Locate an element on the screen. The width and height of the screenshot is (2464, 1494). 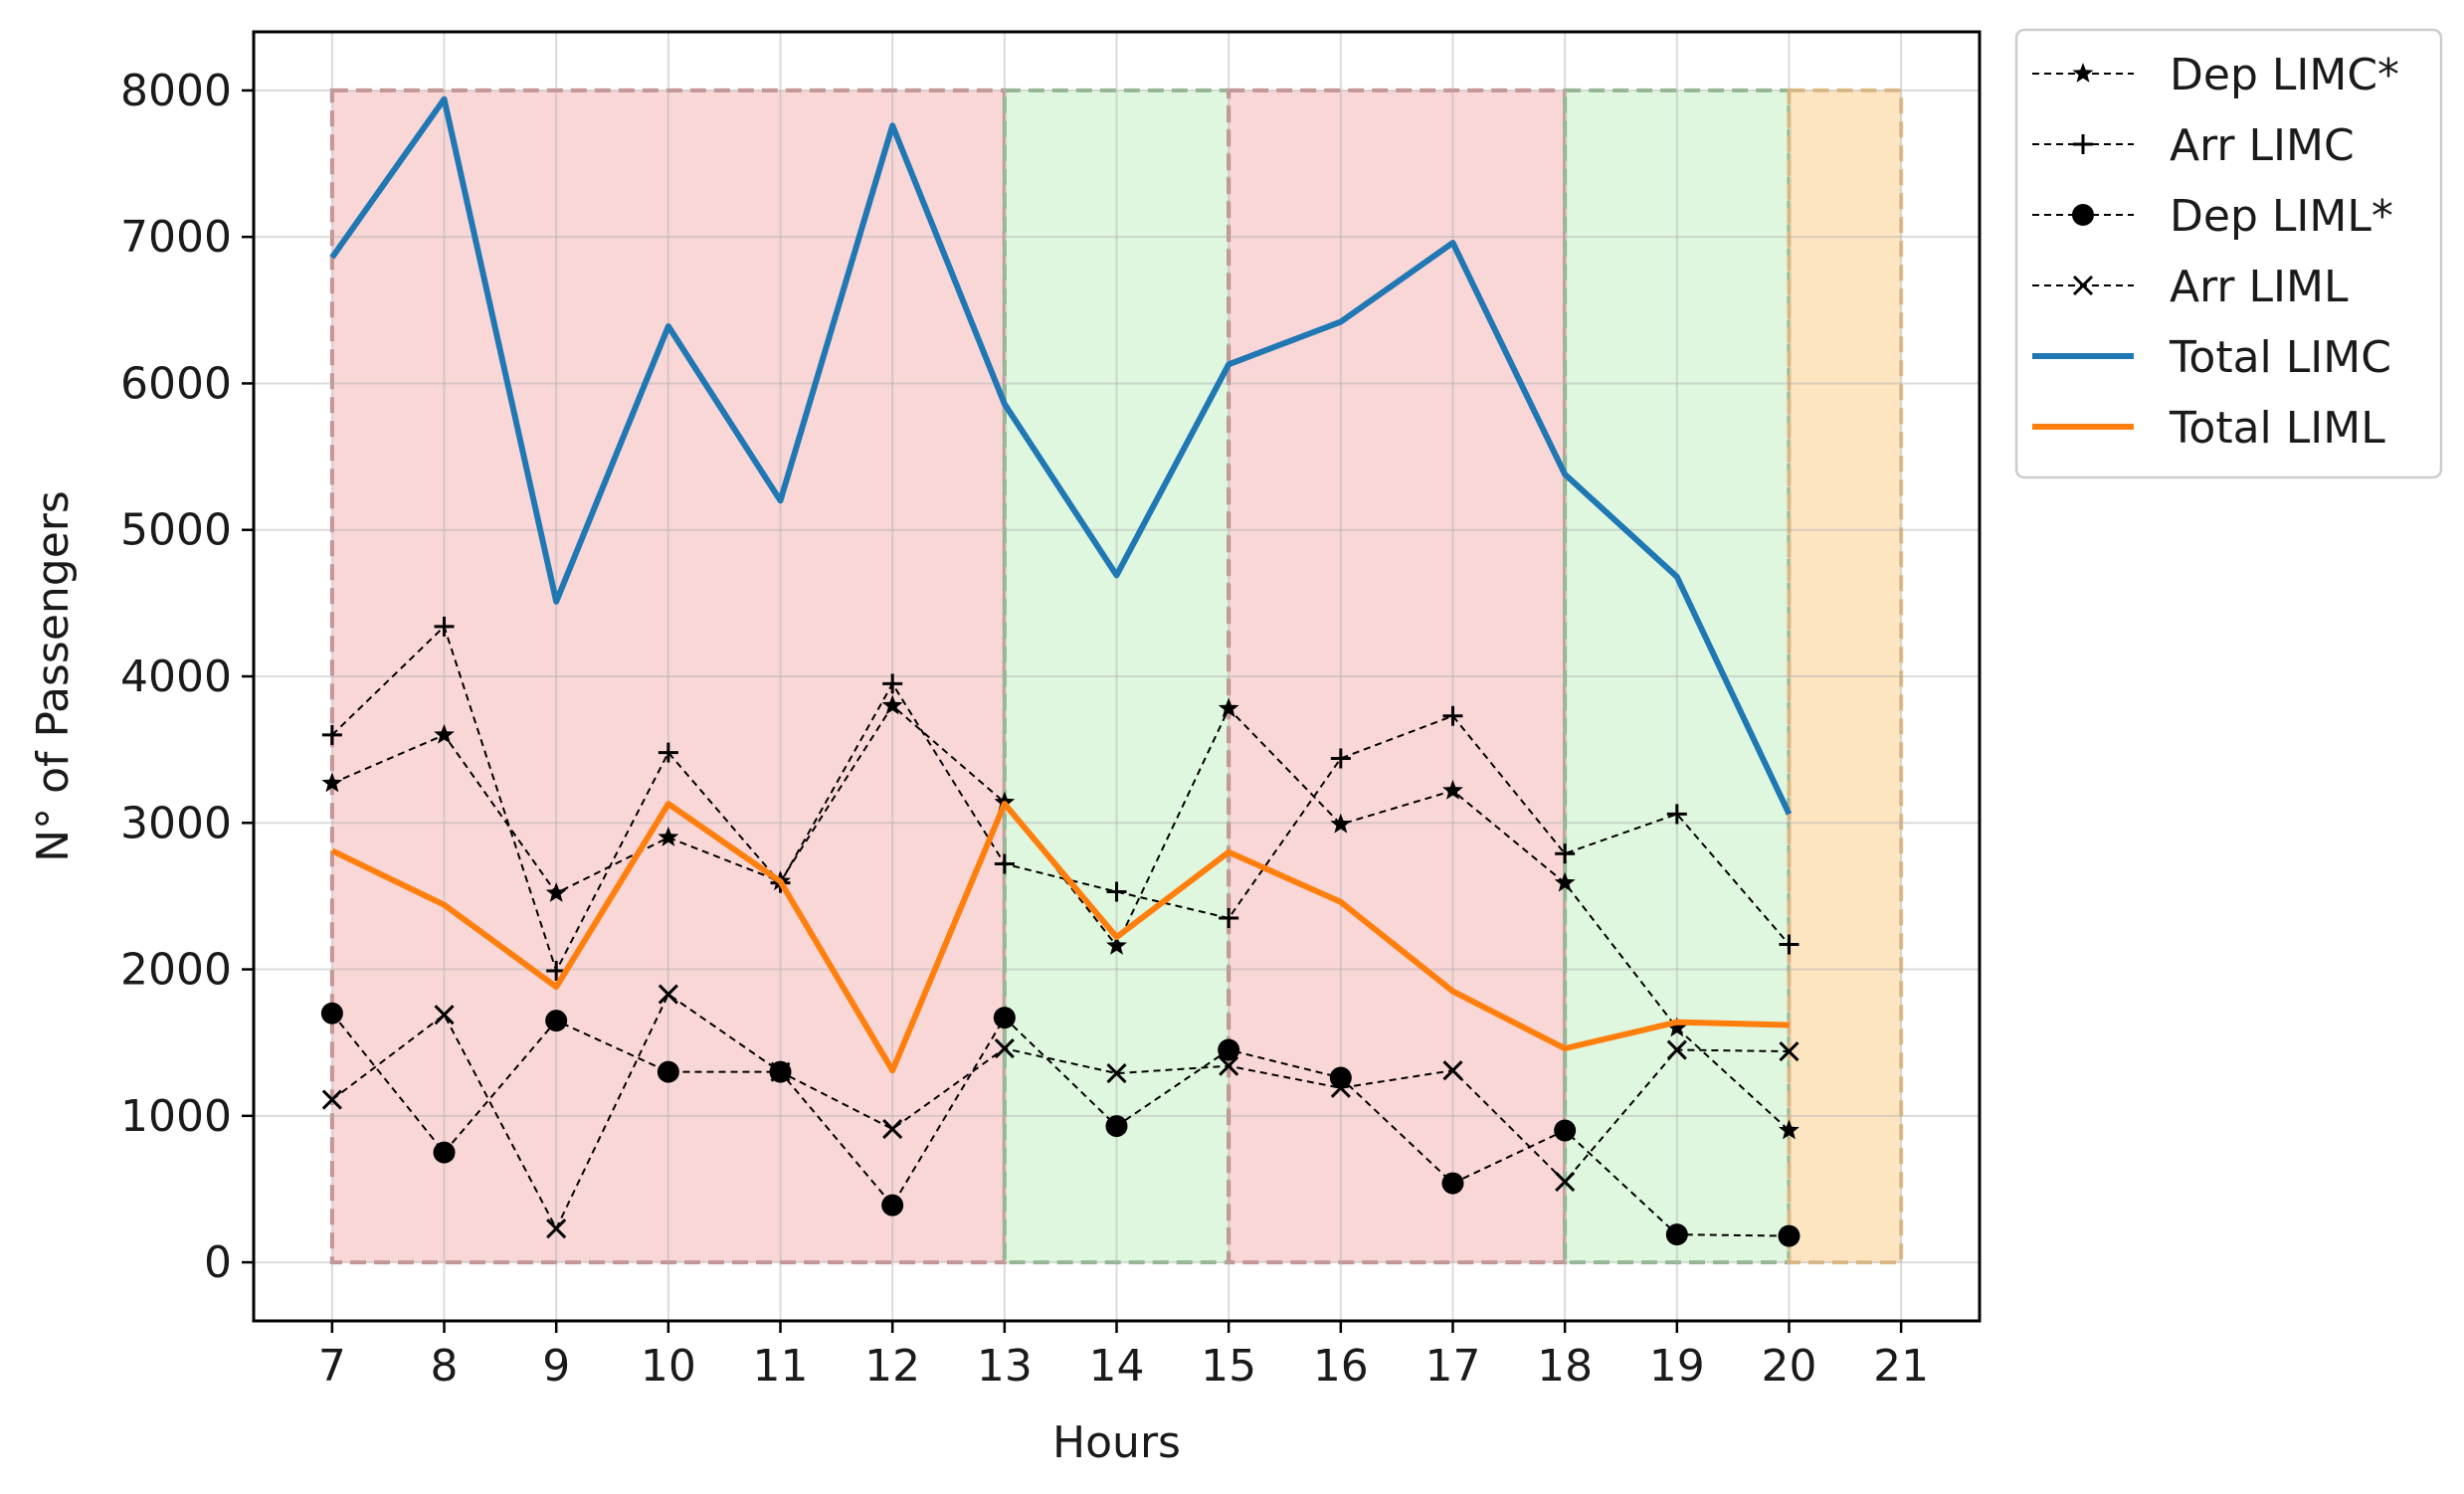
y-tick-label-1000: 1000 is located at coordinates (176, 1116).